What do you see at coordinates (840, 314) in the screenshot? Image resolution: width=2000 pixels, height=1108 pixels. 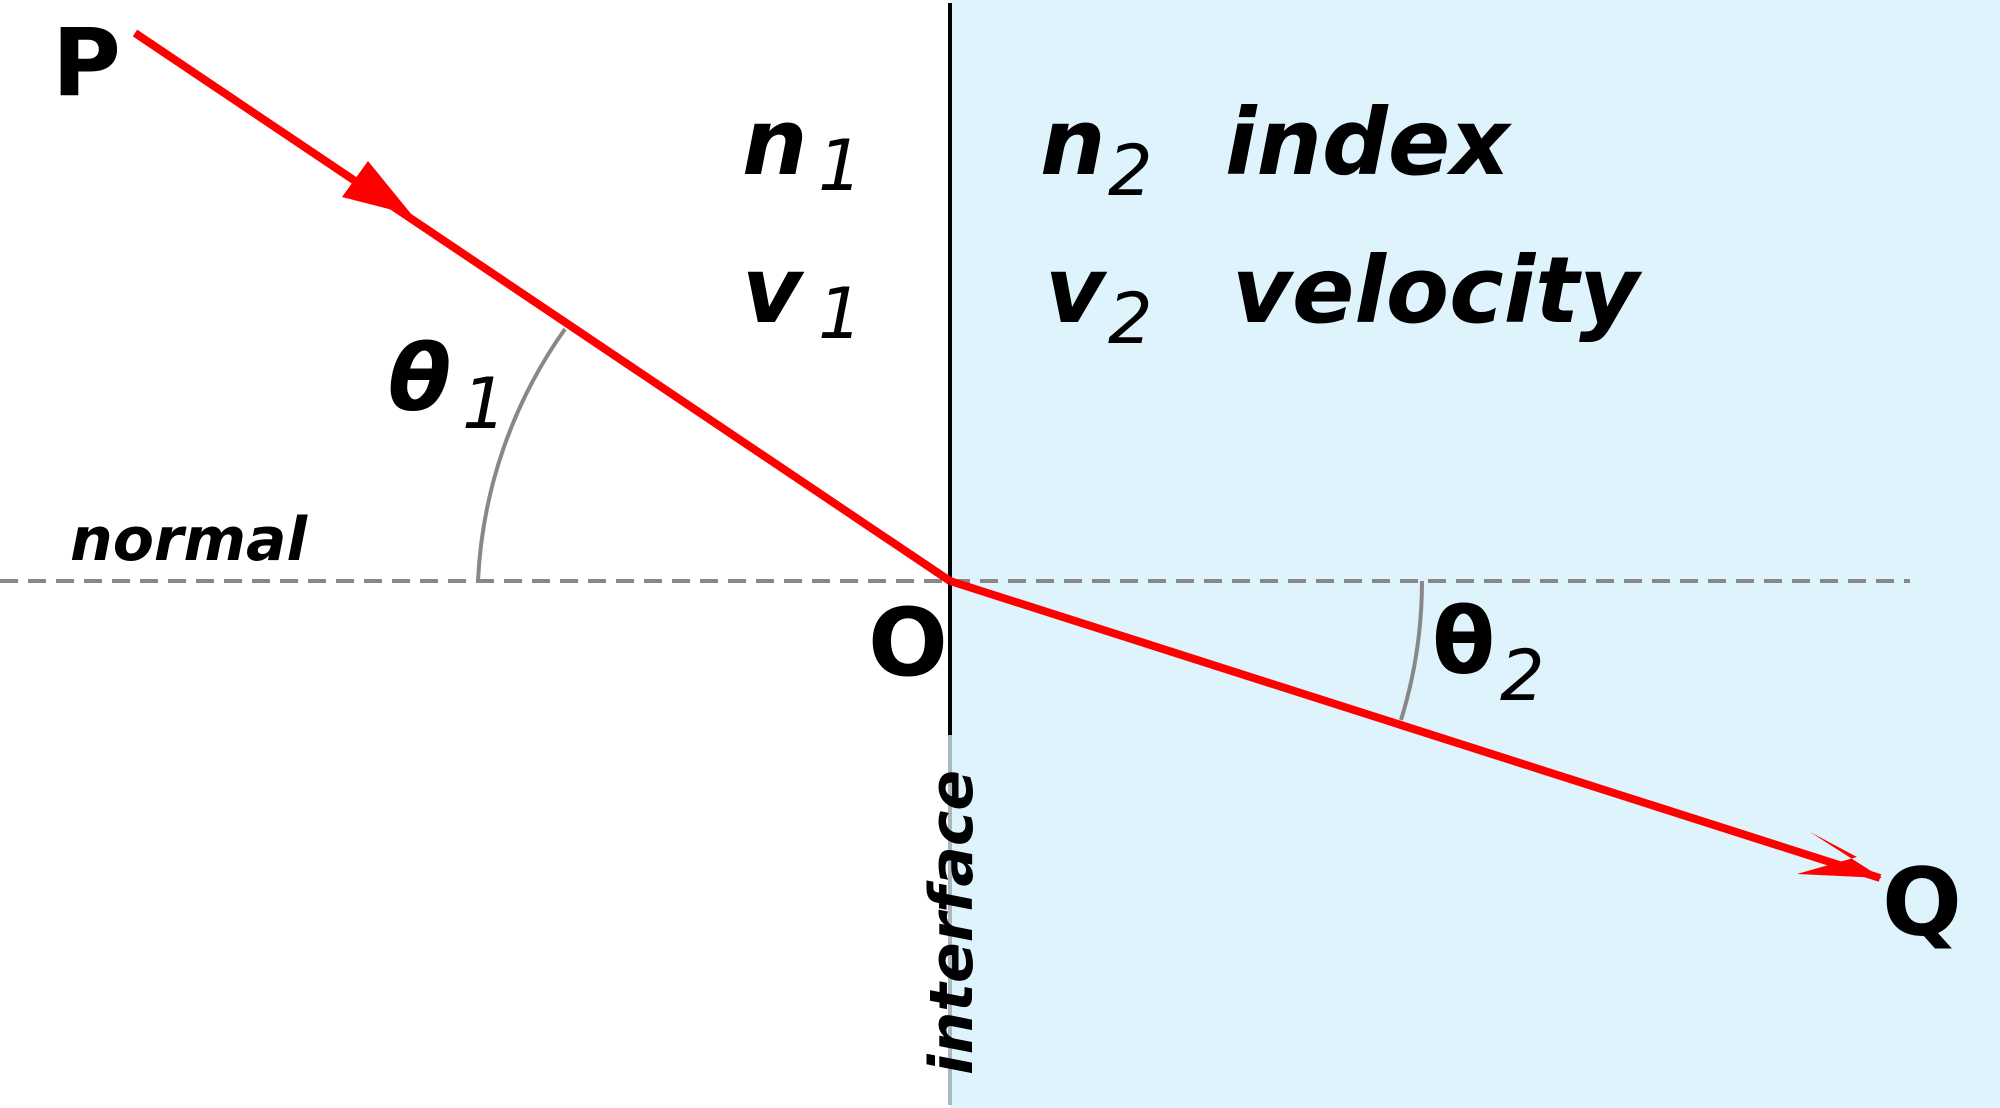 I see `v1-subscript: 1` at bounding box center [840, 314].